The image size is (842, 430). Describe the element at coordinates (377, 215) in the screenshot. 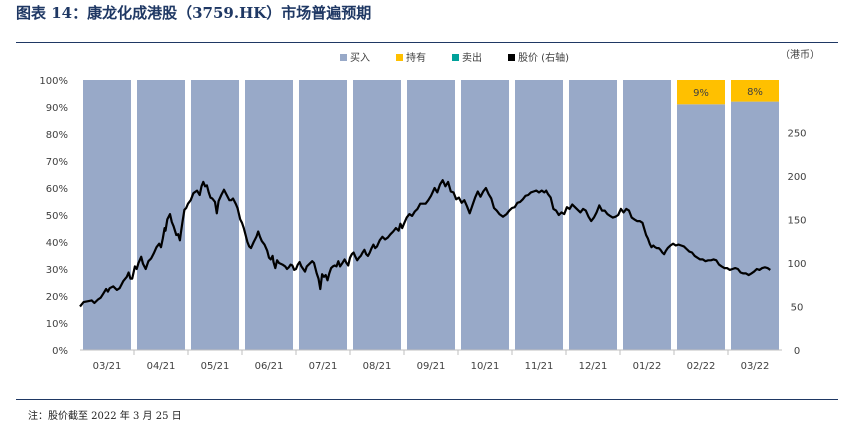

I see `bar-08-21-s0` at that location.